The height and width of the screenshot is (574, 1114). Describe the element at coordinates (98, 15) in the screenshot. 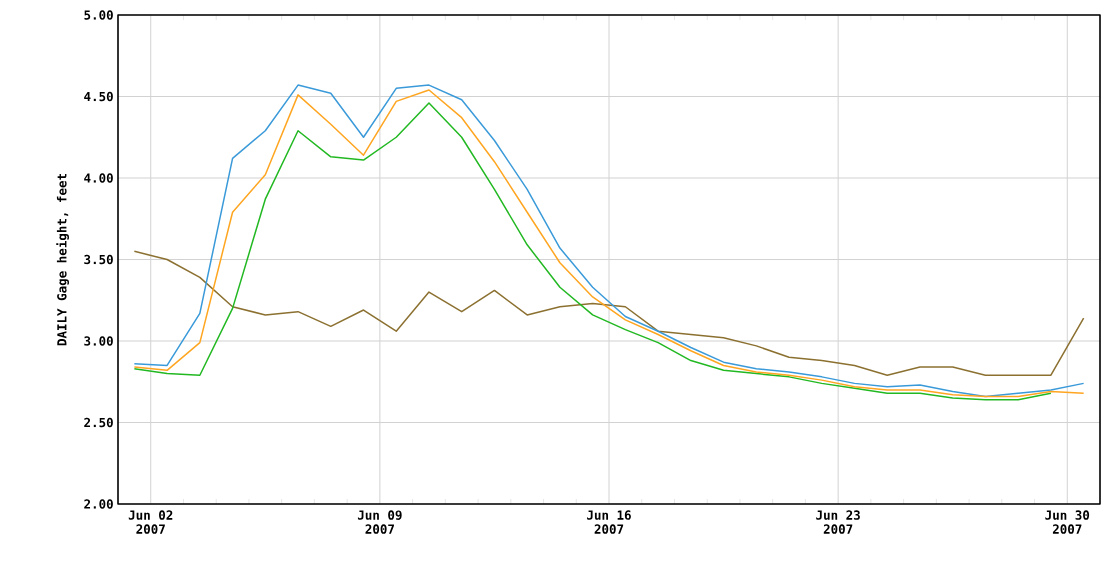

I see `y-tick-label: 5.00` at that location.